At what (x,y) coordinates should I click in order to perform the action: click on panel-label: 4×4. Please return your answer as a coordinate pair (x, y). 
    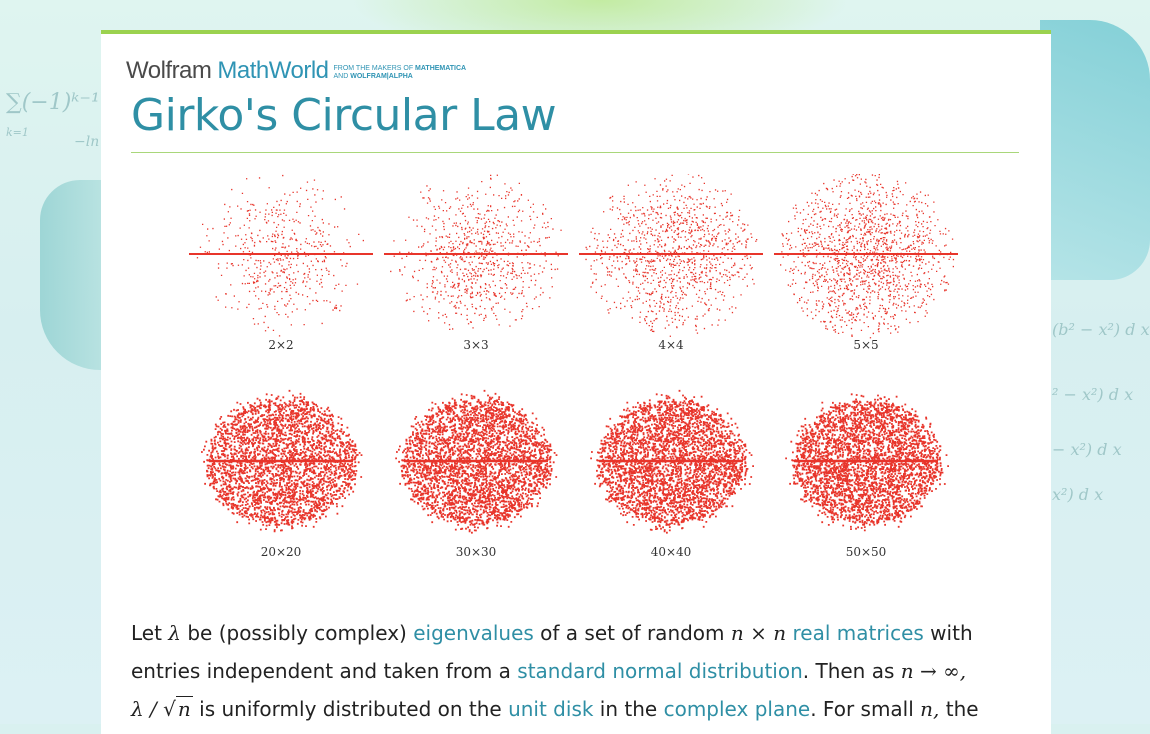
    Looking at the image, I should click on (671, 345).